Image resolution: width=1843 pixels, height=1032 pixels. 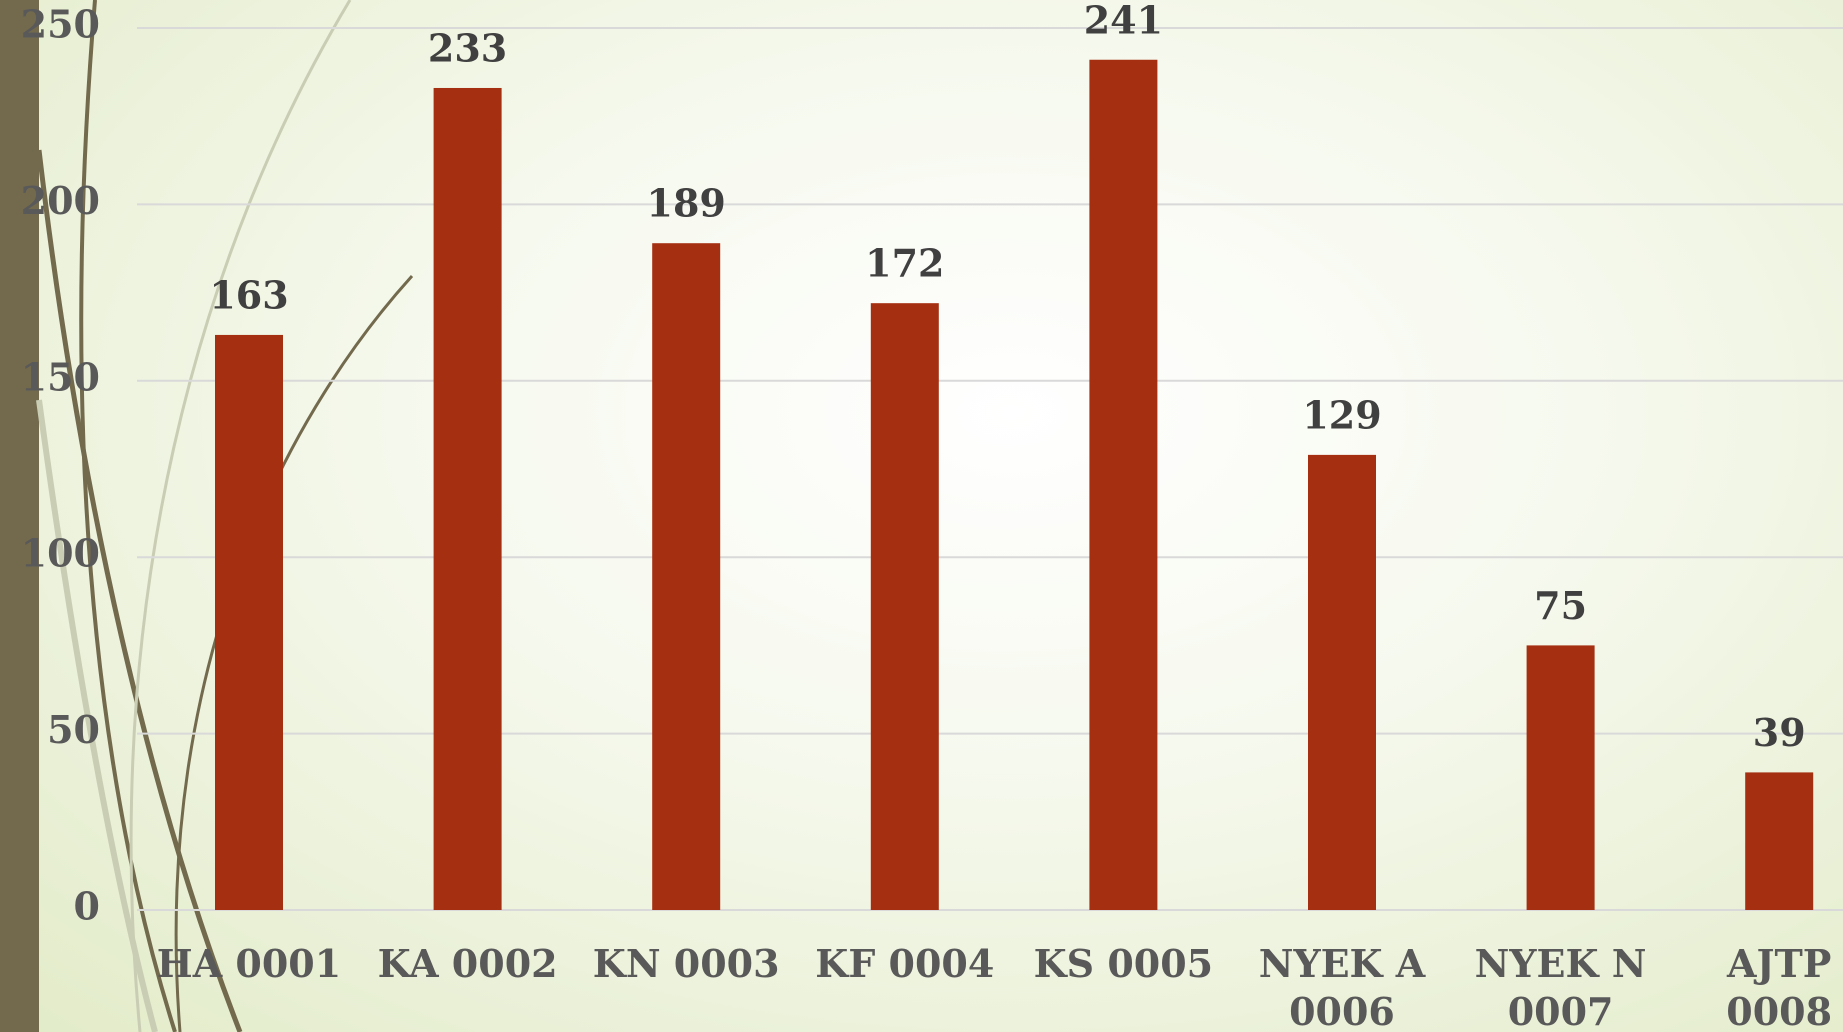 What do you see at coordinates (60, 553) in the screenshot?
I see `y-tick-label: 100` at bounding box center [60, 553].